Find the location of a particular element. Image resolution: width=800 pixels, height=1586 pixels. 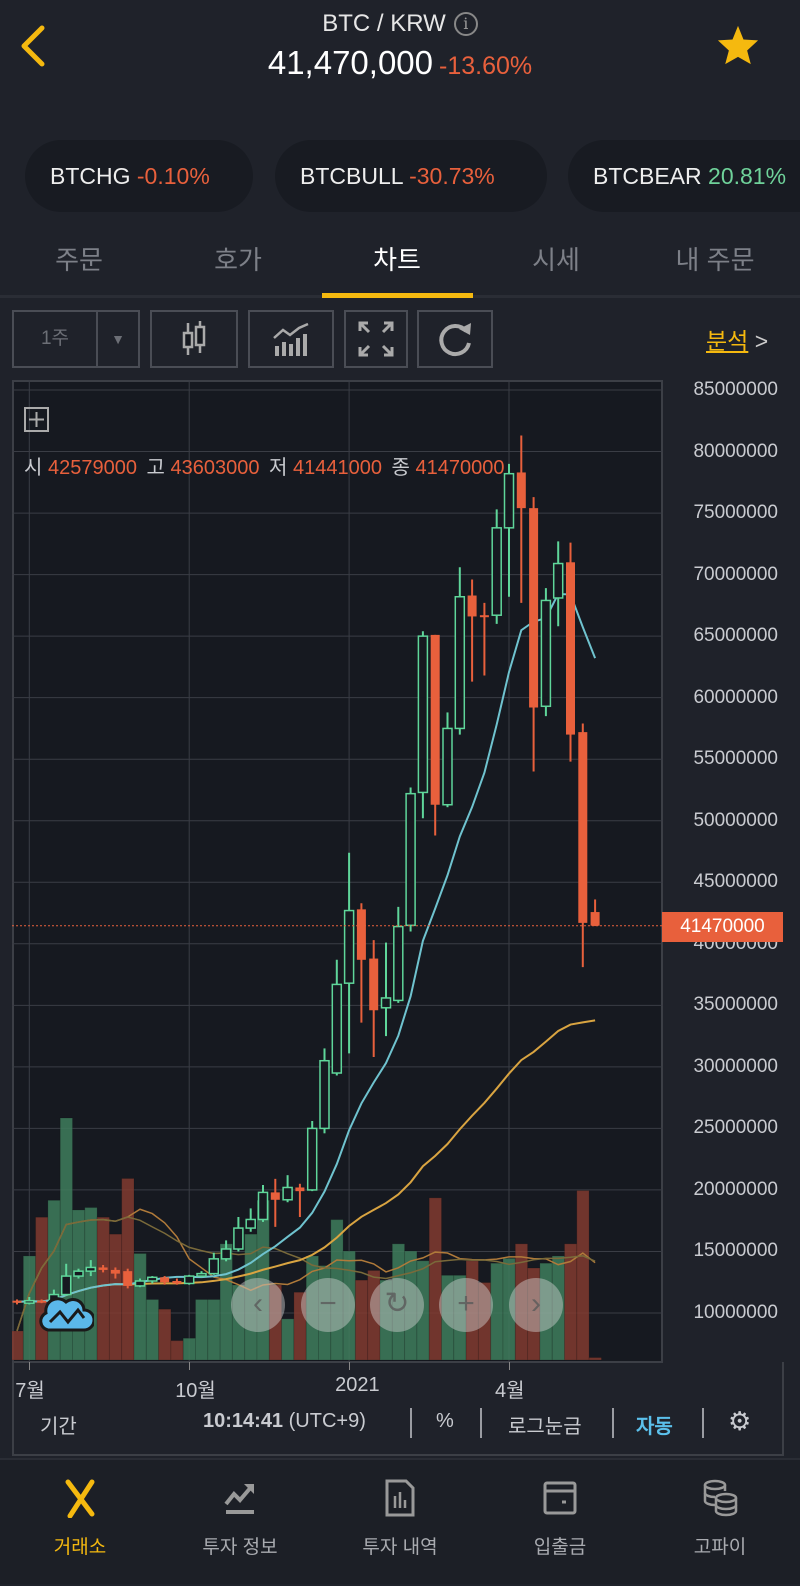

low-value: 41441000 is located at coordinates (337, 468).